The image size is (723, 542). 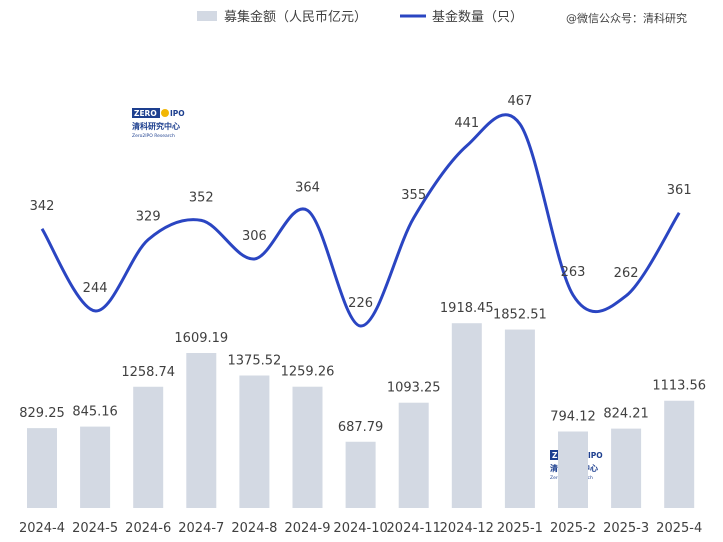 What do you see at coordinates (679, 386) in the screenshot?
I see `bar-label-2025-4: 1113.56` at bounding box center [679, 386].